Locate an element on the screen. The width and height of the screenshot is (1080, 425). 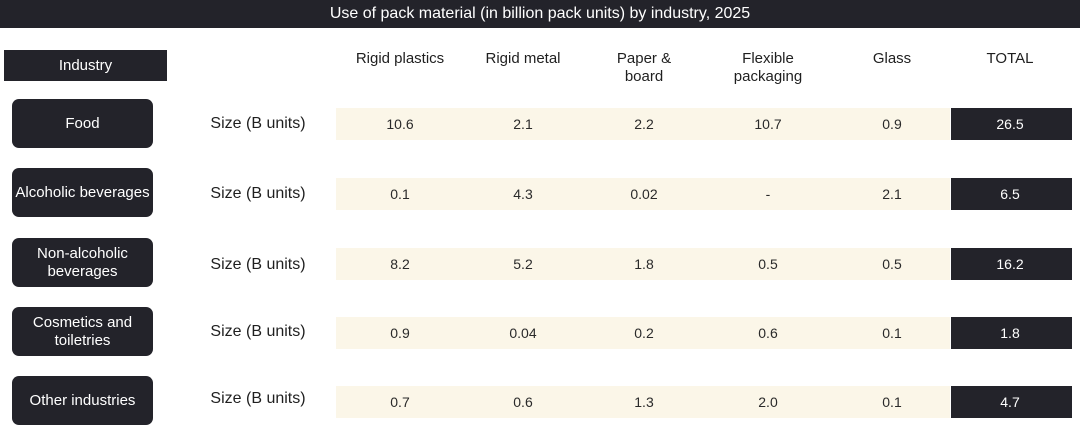
column-header-3: Flexible packaging is located at coordinates (768, 67).